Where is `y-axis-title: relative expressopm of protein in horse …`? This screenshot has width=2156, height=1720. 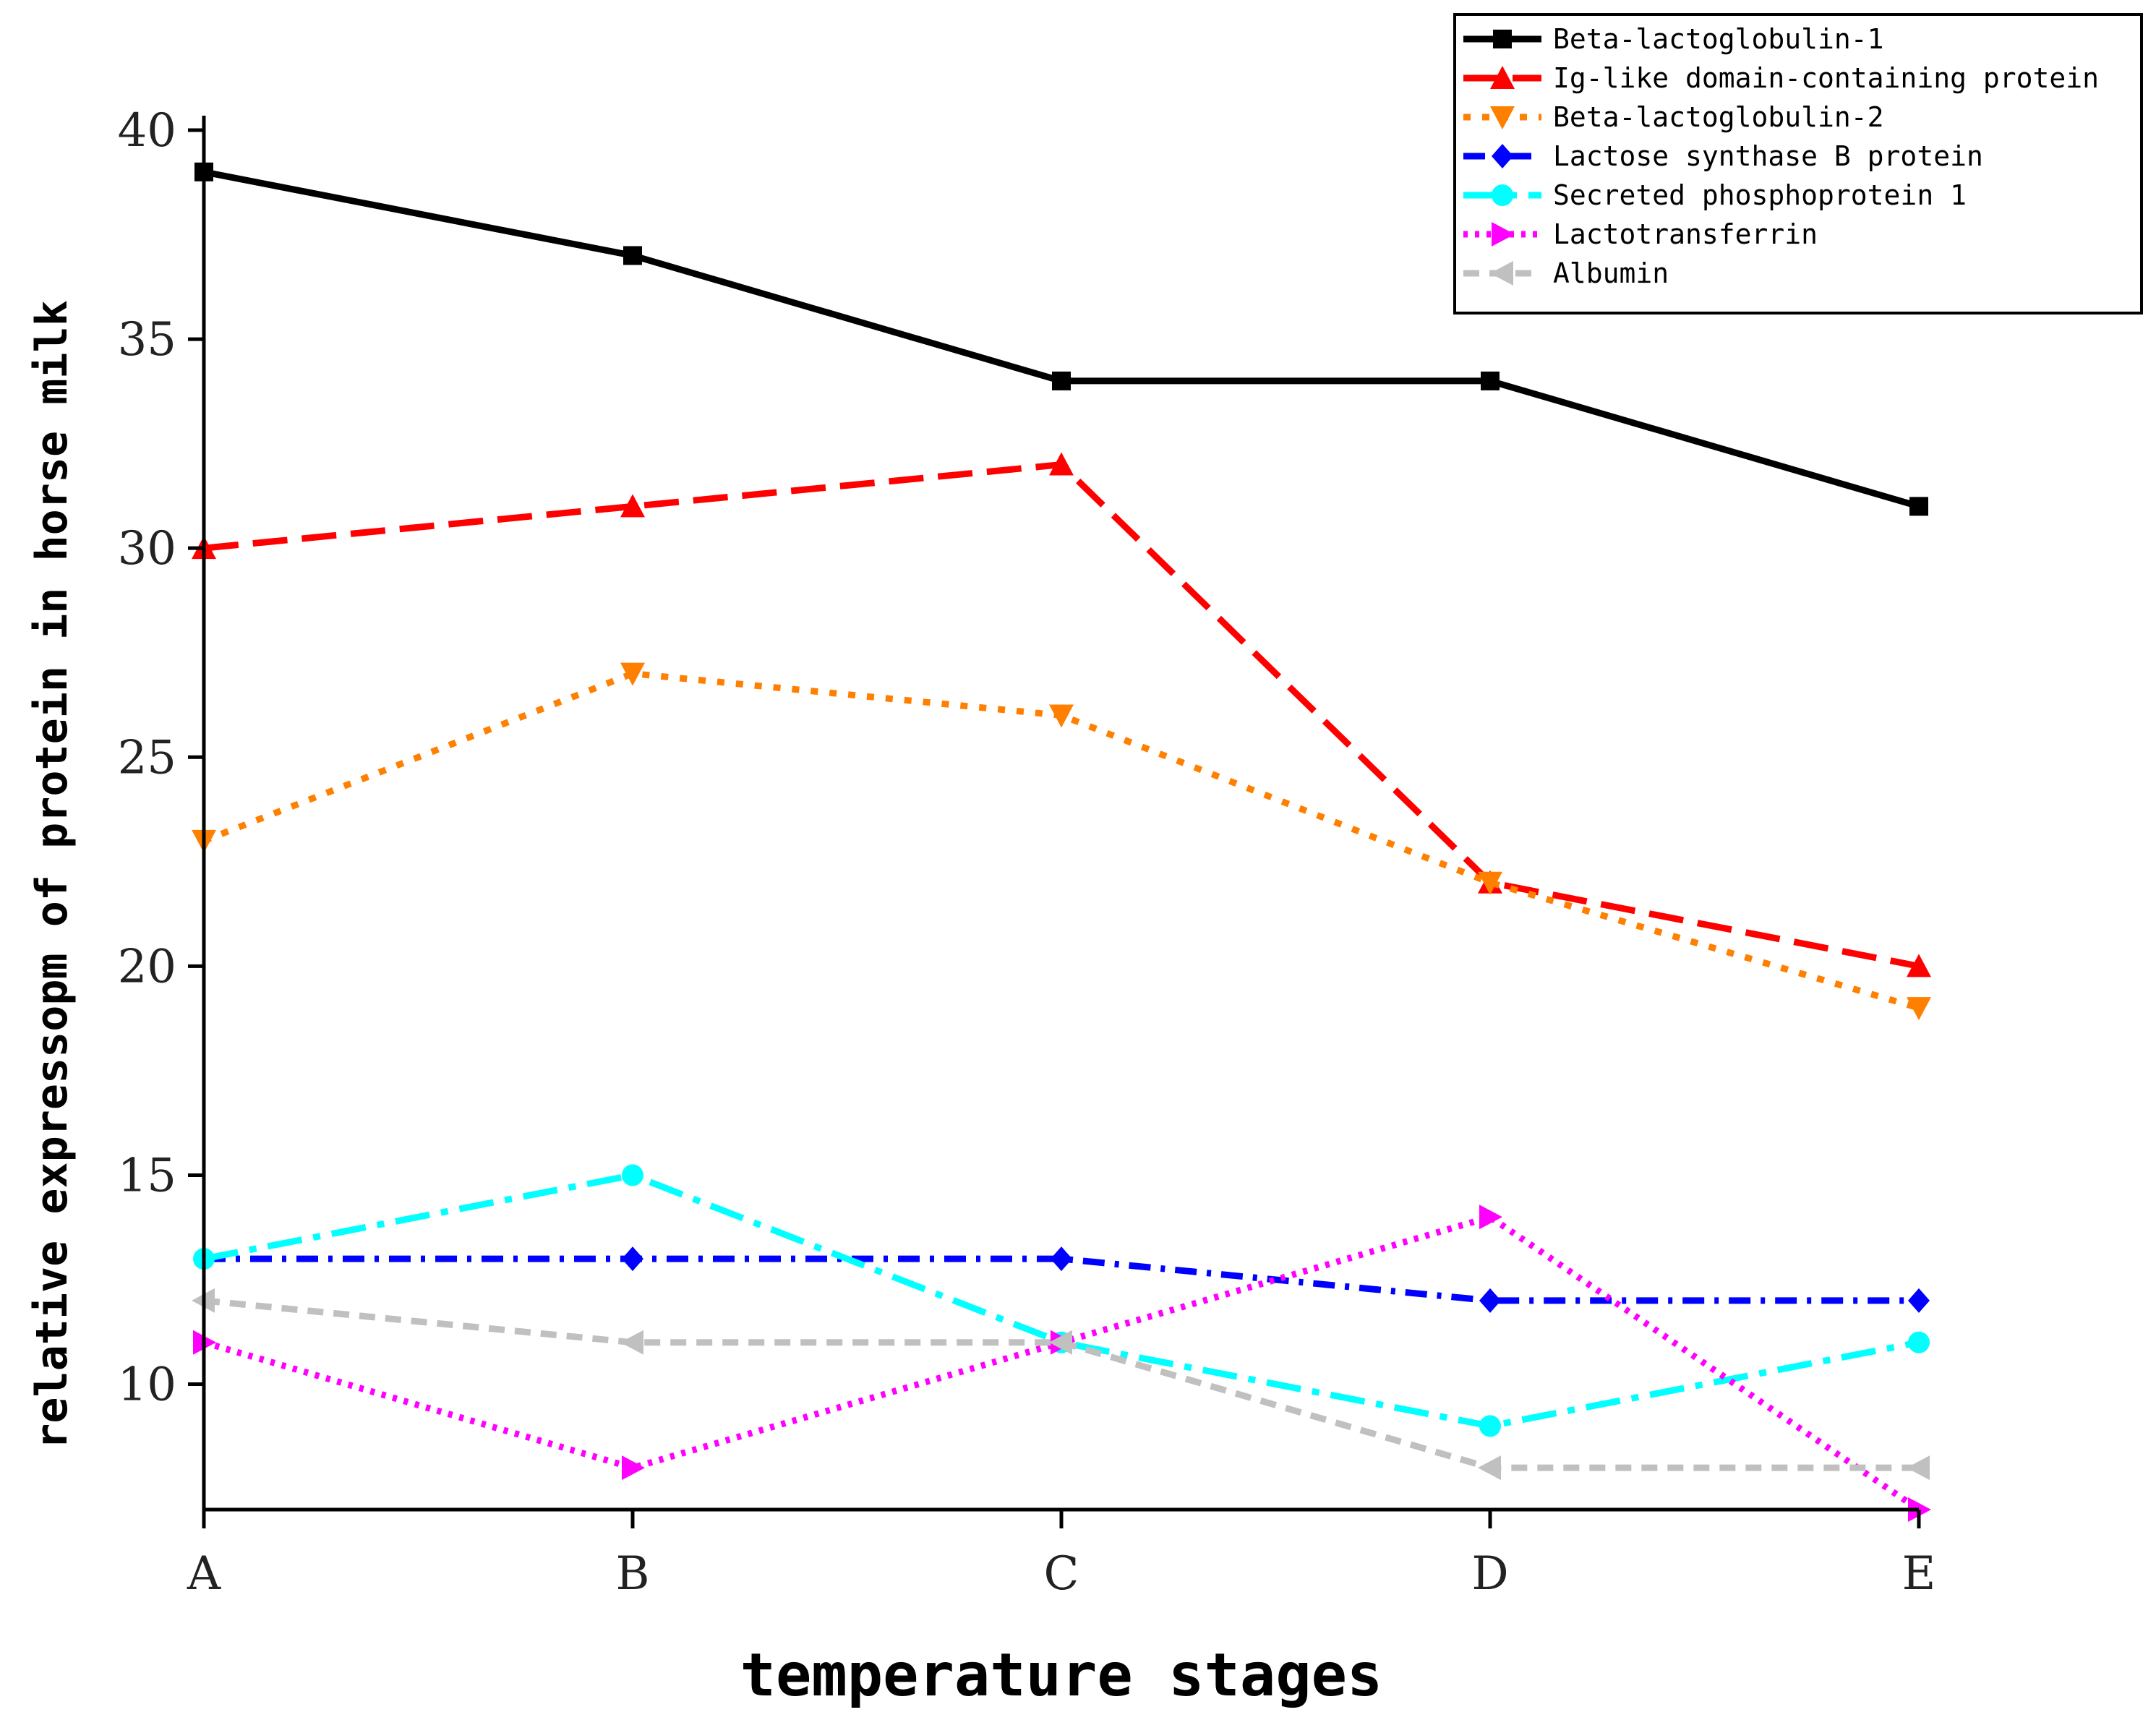
y-axis-title: relative expressopm of protein in horse … is located at coordinates (52, 875).